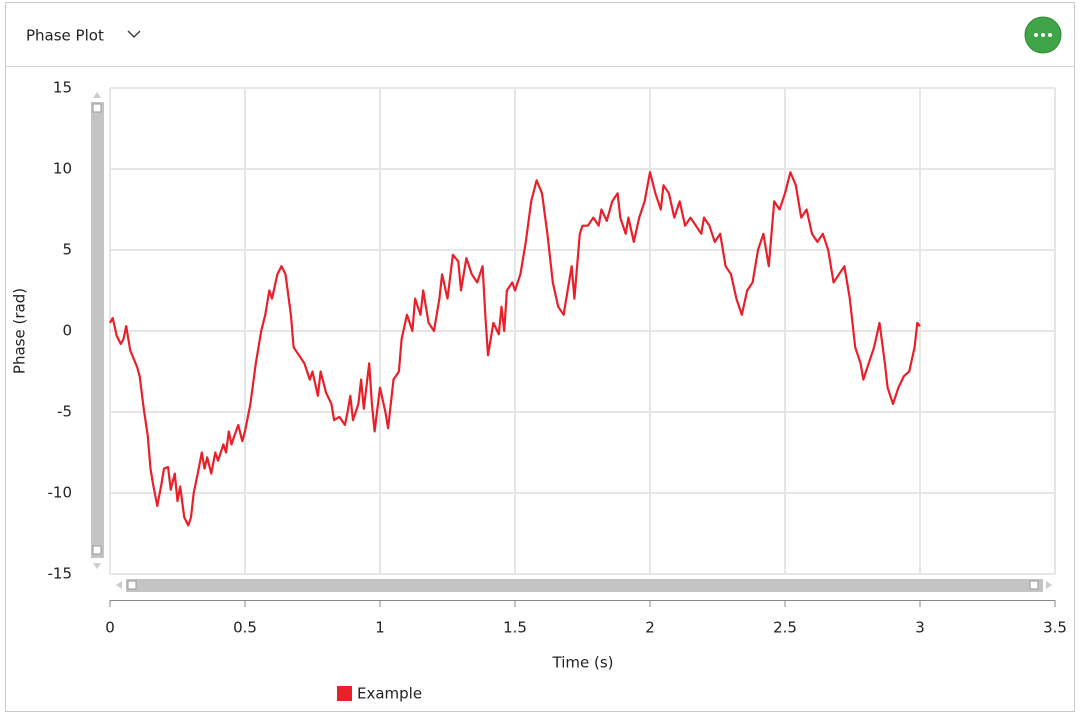 This screenshot has width=1080, height=721. What do you see at coordinates (110, 628) in the screenshot?
I see `x-tick-label: 0` at bounding box center [110, 628].